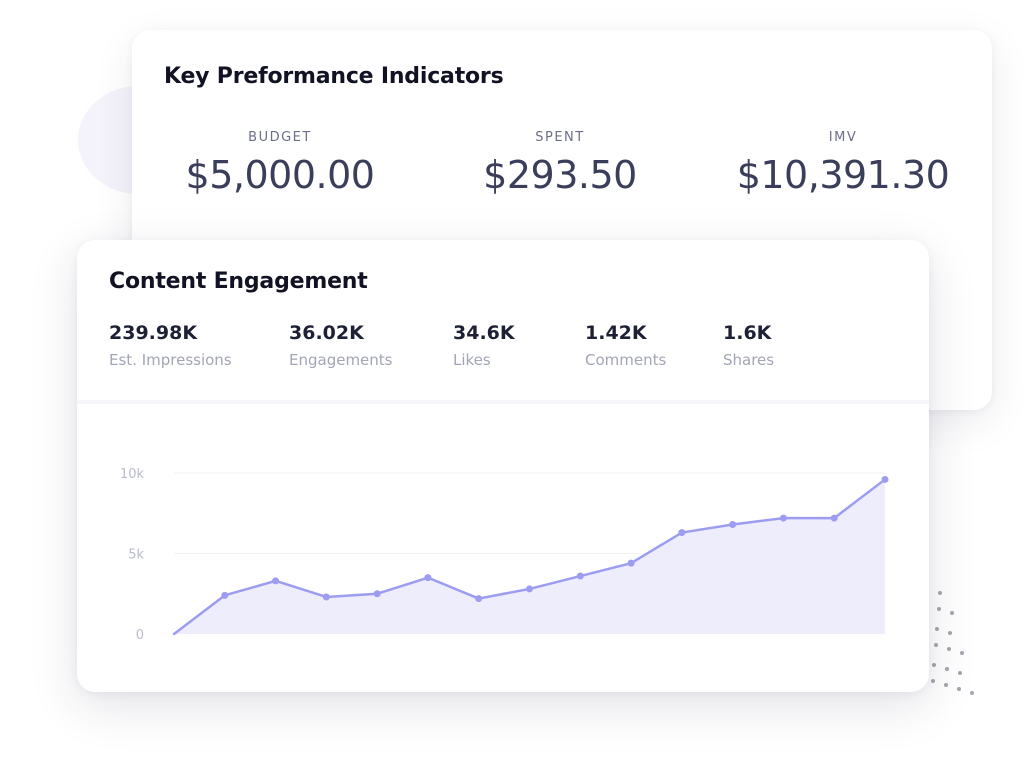  Describe the element at coordinates (843, 175) in the screenshot. I see `kpi-imv-value: $10,391.30` at that location.